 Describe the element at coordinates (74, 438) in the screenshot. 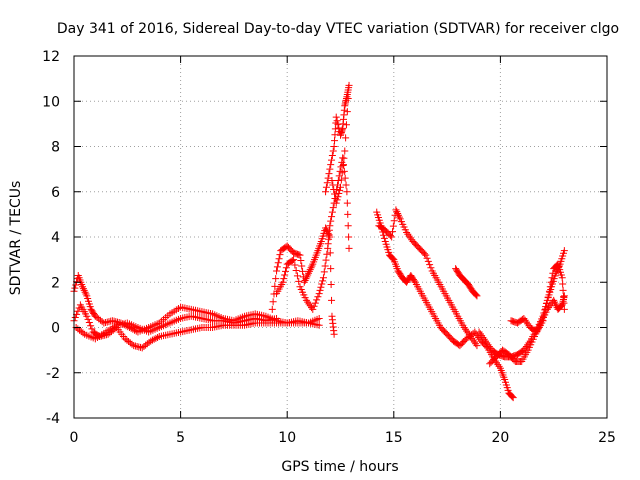

I see `x-tick-label: 0` at that location.